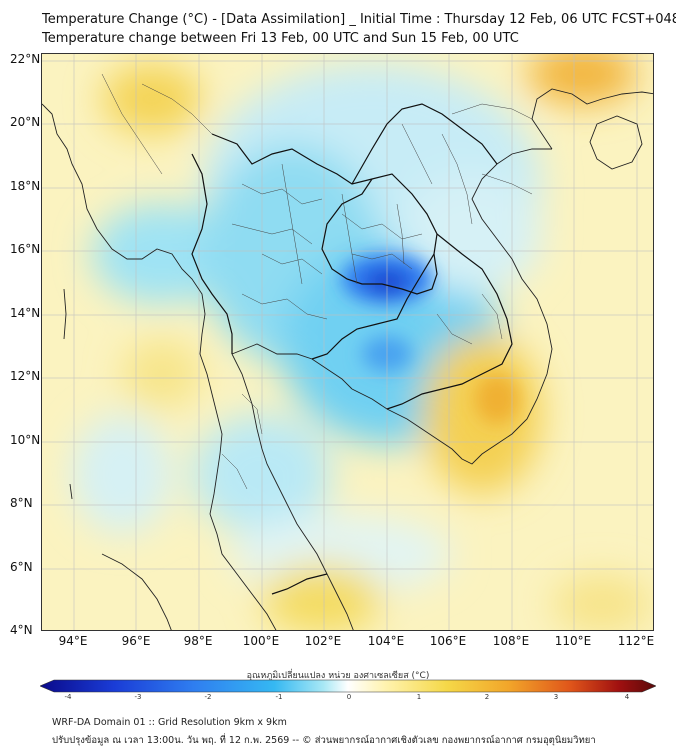 The image size is (676, 756). Describe the element at coordinates (636, 641) in the screenshot. I see `lon-label-112: 112°E` at that location.